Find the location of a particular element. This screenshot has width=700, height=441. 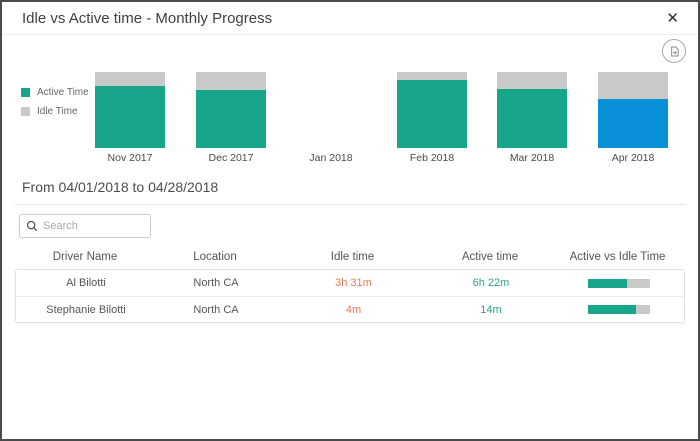

month-label: Jan 2018 is located at coordinates (331, 158).